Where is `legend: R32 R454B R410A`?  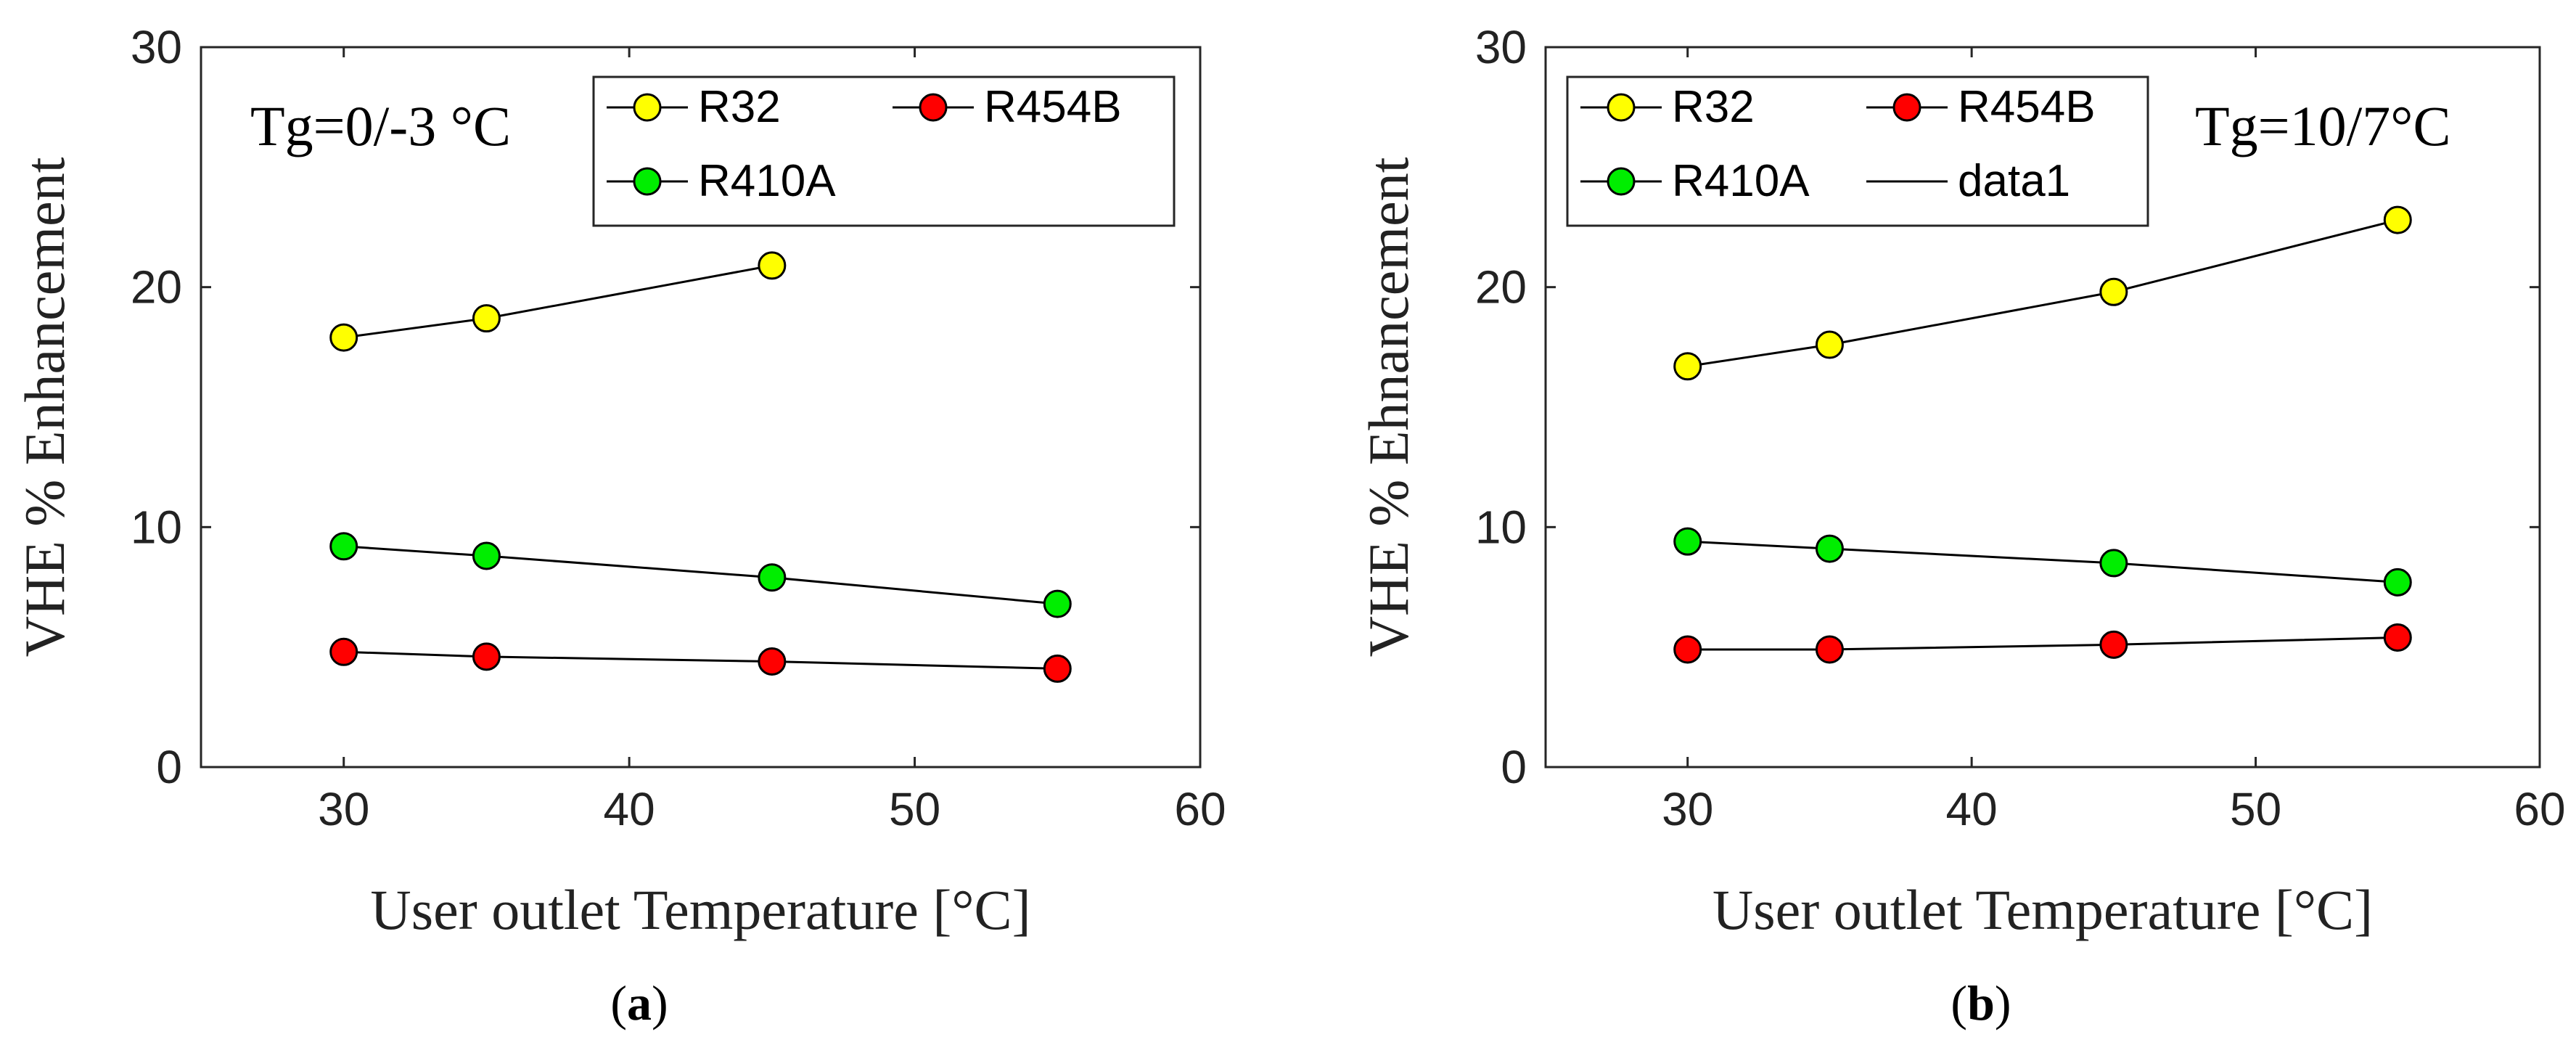
legend: R32 R454B R410A is located at coordinates (884, 151).